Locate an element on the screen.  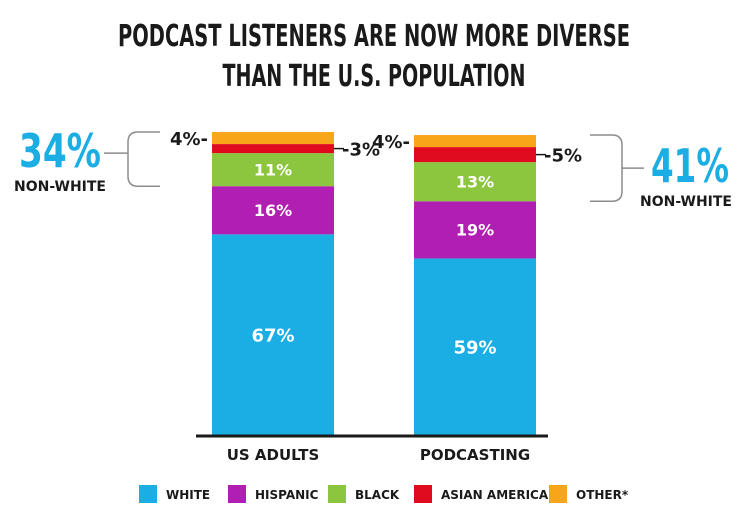
bar-segment-hispanic-podcasting is located at coordinates (475, 230).